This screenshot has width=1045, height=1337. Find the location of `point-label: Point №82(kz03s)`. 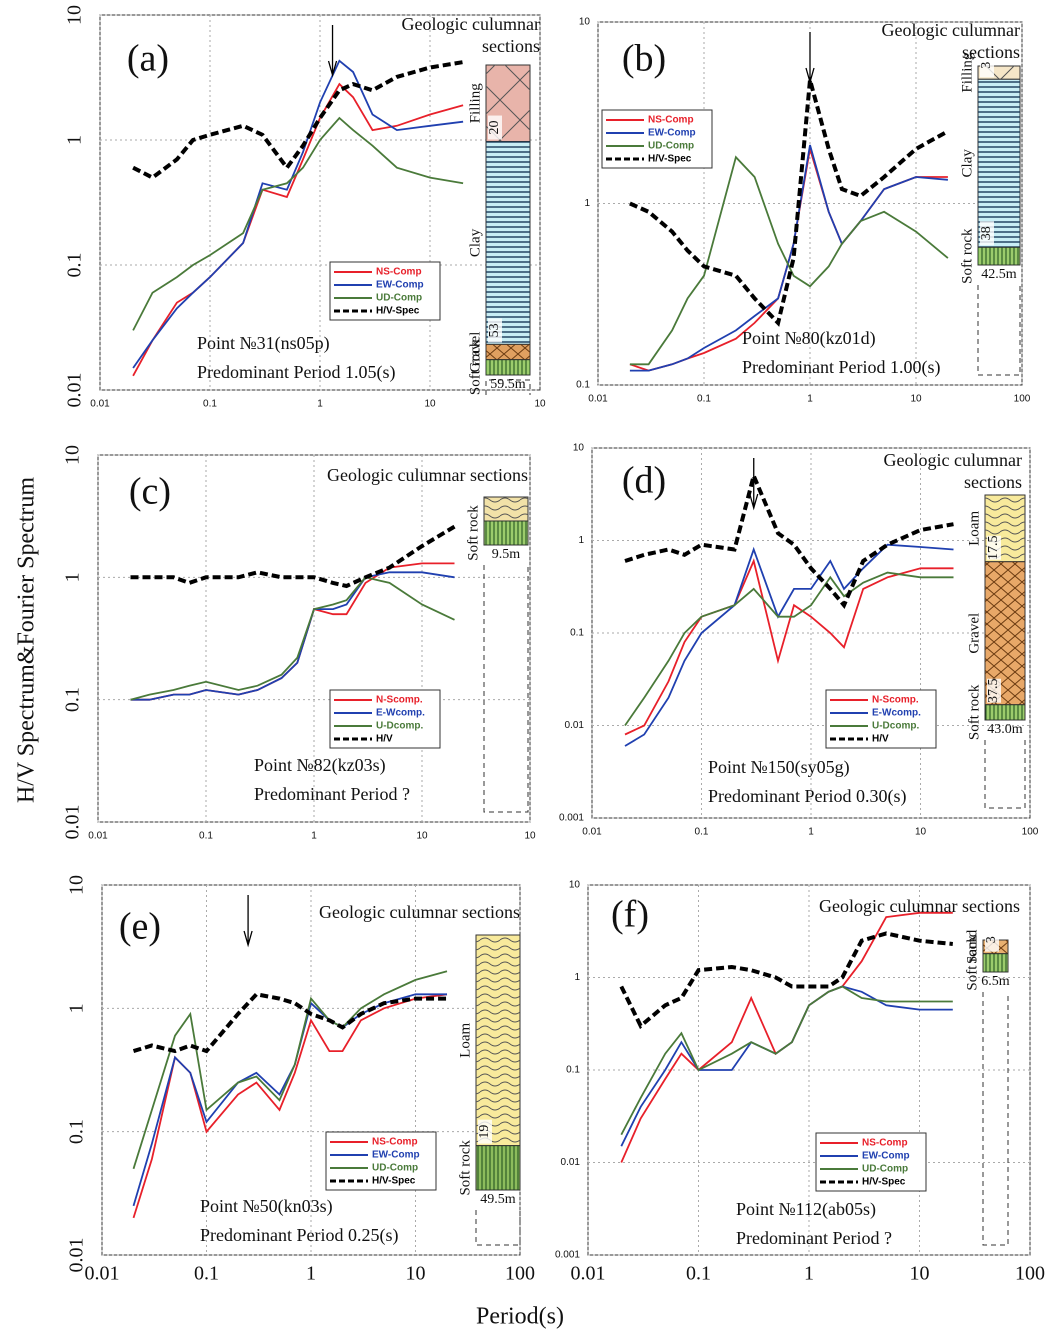

point-label: Point №82(kz03s) is located at coordinates (320, 765).